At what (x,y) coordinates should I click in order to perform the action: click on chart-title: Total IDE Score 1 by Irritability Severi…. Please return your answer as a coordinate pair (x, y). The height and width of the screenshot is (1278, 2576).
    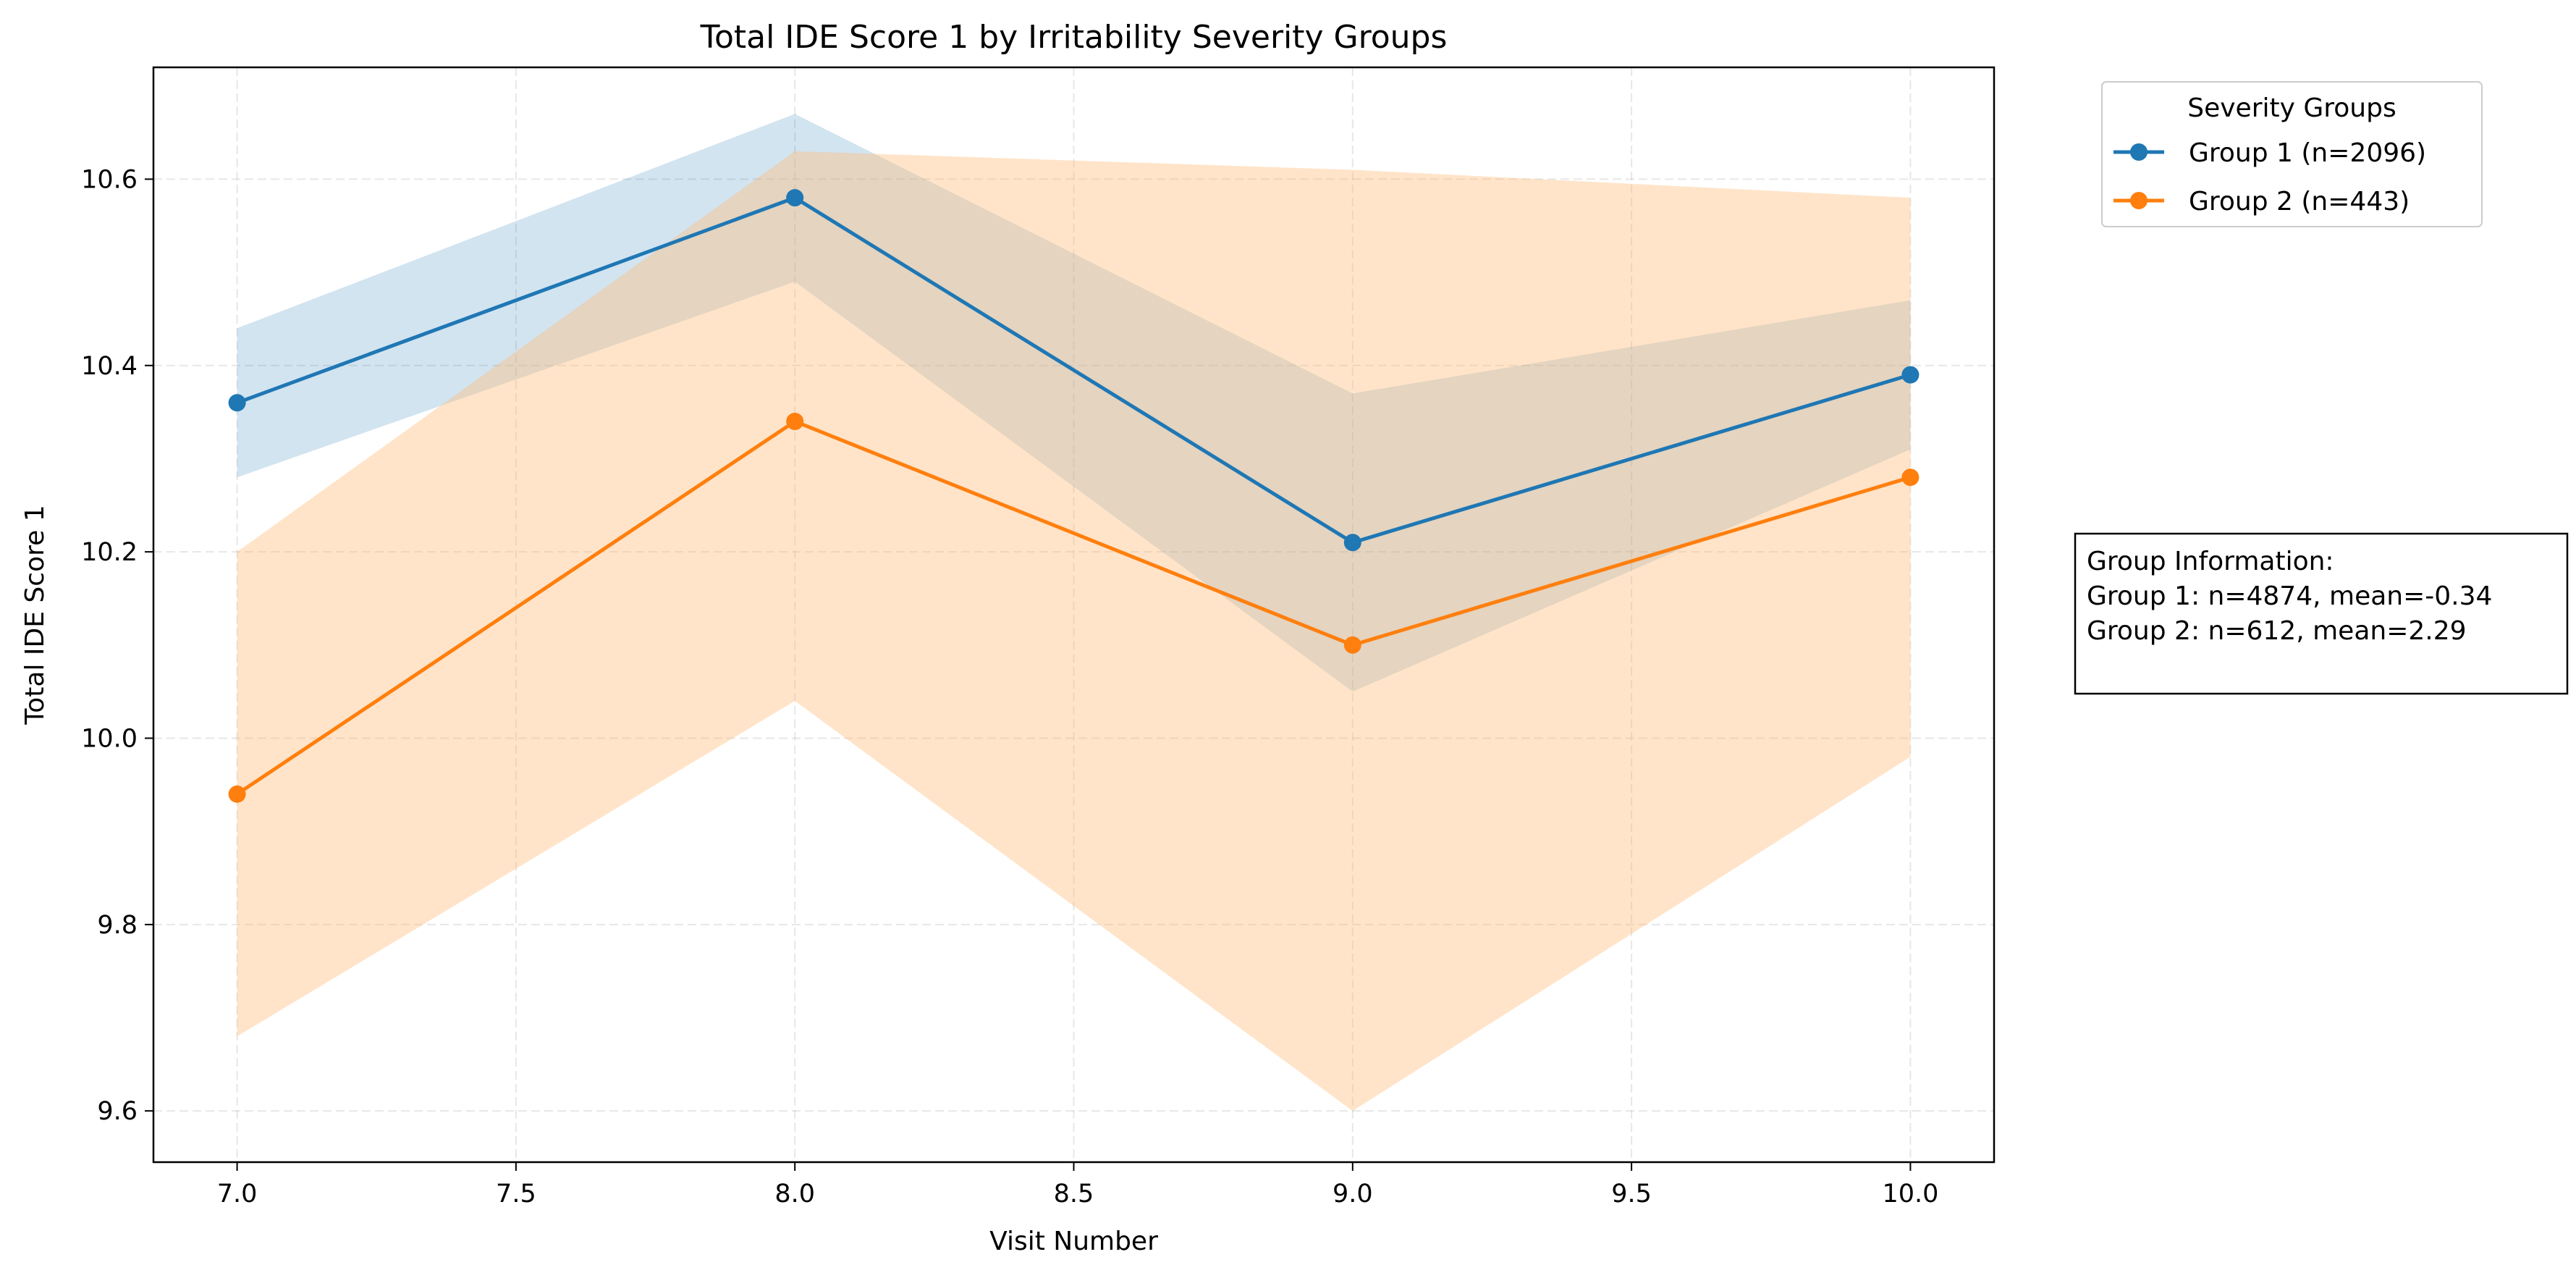
    Looking at the image, I should click on (1074, 37).